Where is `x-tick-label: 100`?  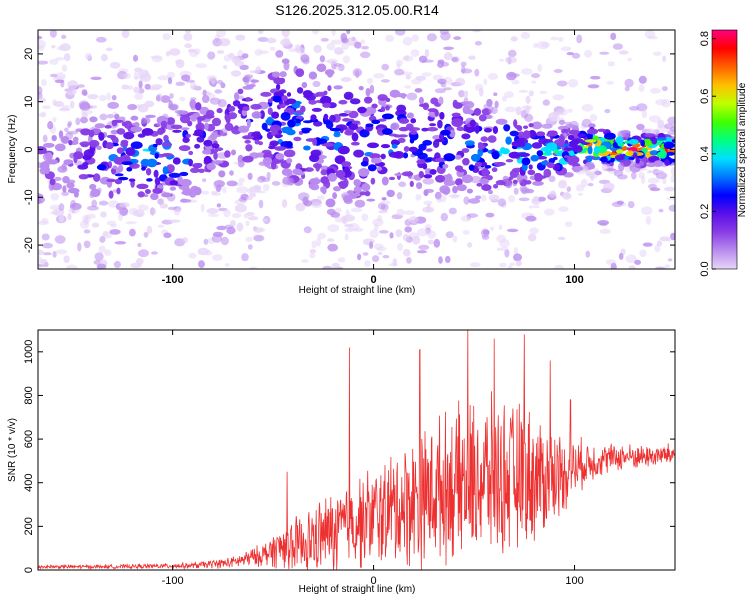 x-tick-label: 100 is located at coordinates (574, 581).